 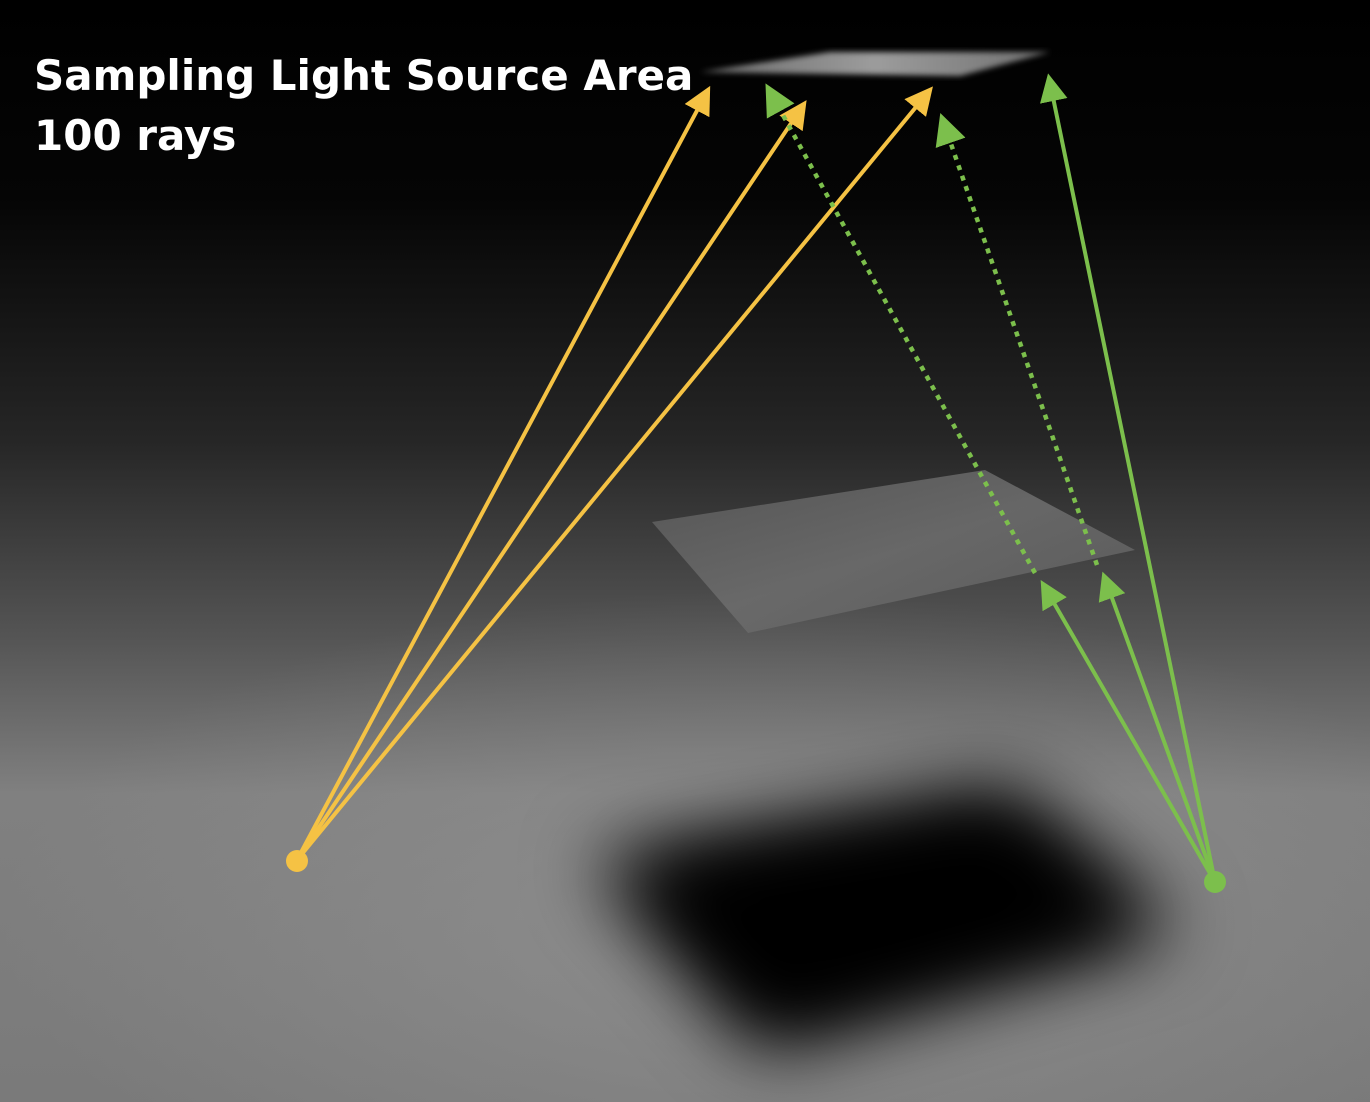 I want to click on title-heading: Sampling Light Source Area, so click(x=364, y=75).